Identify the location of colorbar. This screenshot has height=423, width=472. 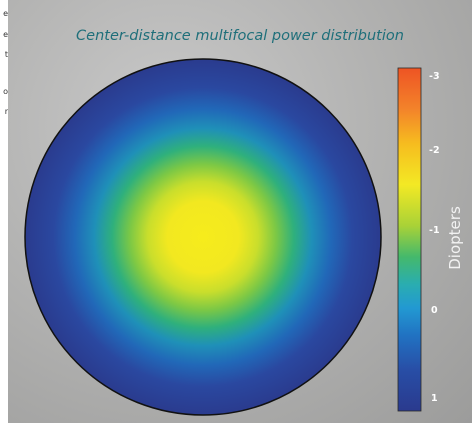
(409, 239).